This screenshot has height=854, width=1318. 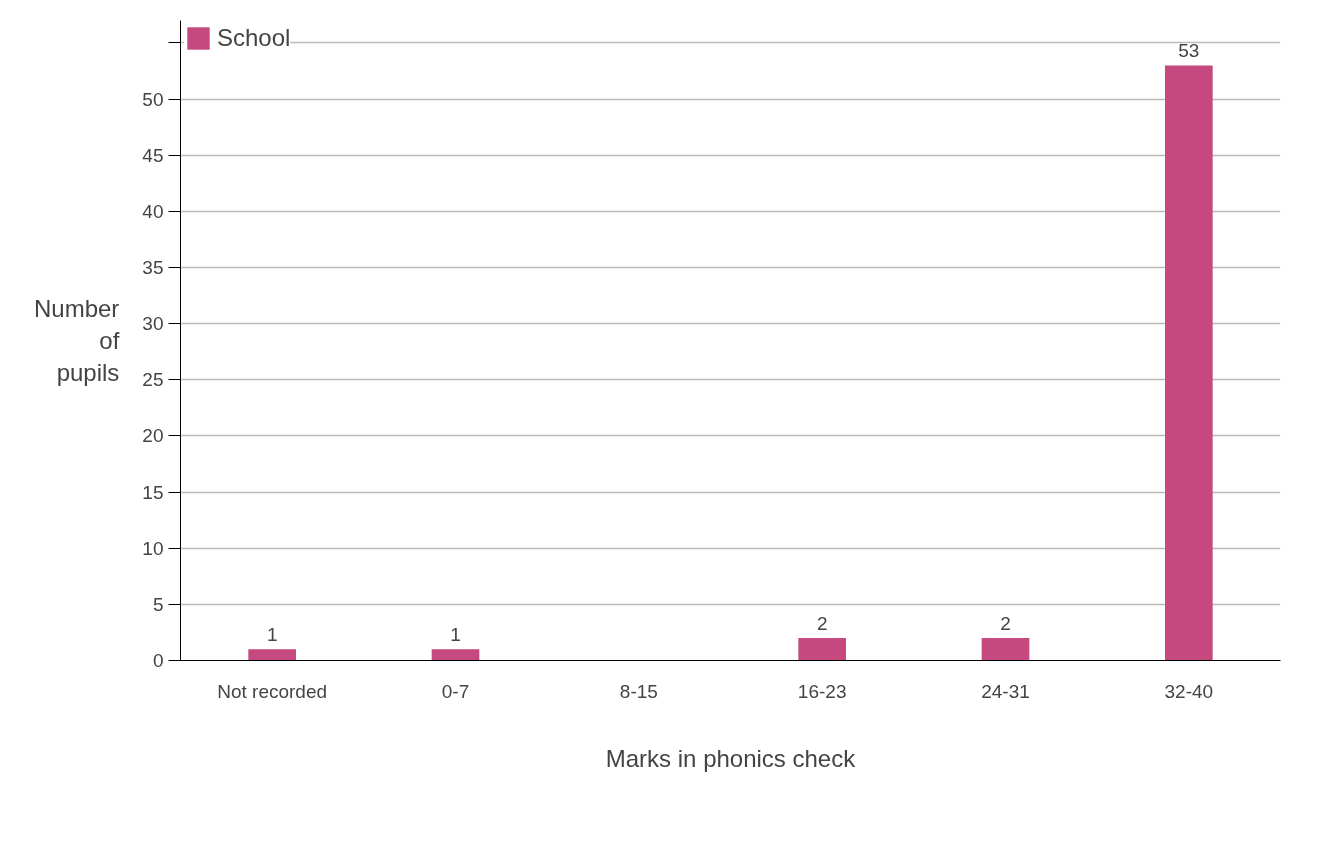 What do you see at coordinates (158, 660) in the screenshot?
I see `y-tick-label: 0` at bounding box center [158, 660].